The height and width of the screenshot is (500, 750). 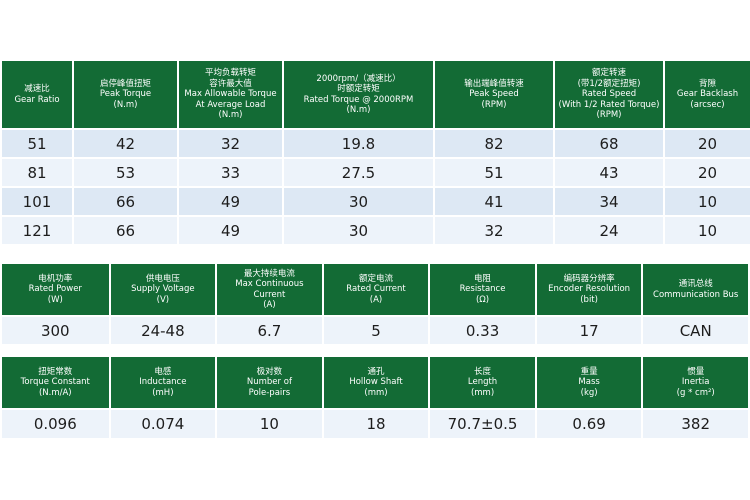 I want to click on header-cn: 最大持续电流, so click(x=269, y=273).